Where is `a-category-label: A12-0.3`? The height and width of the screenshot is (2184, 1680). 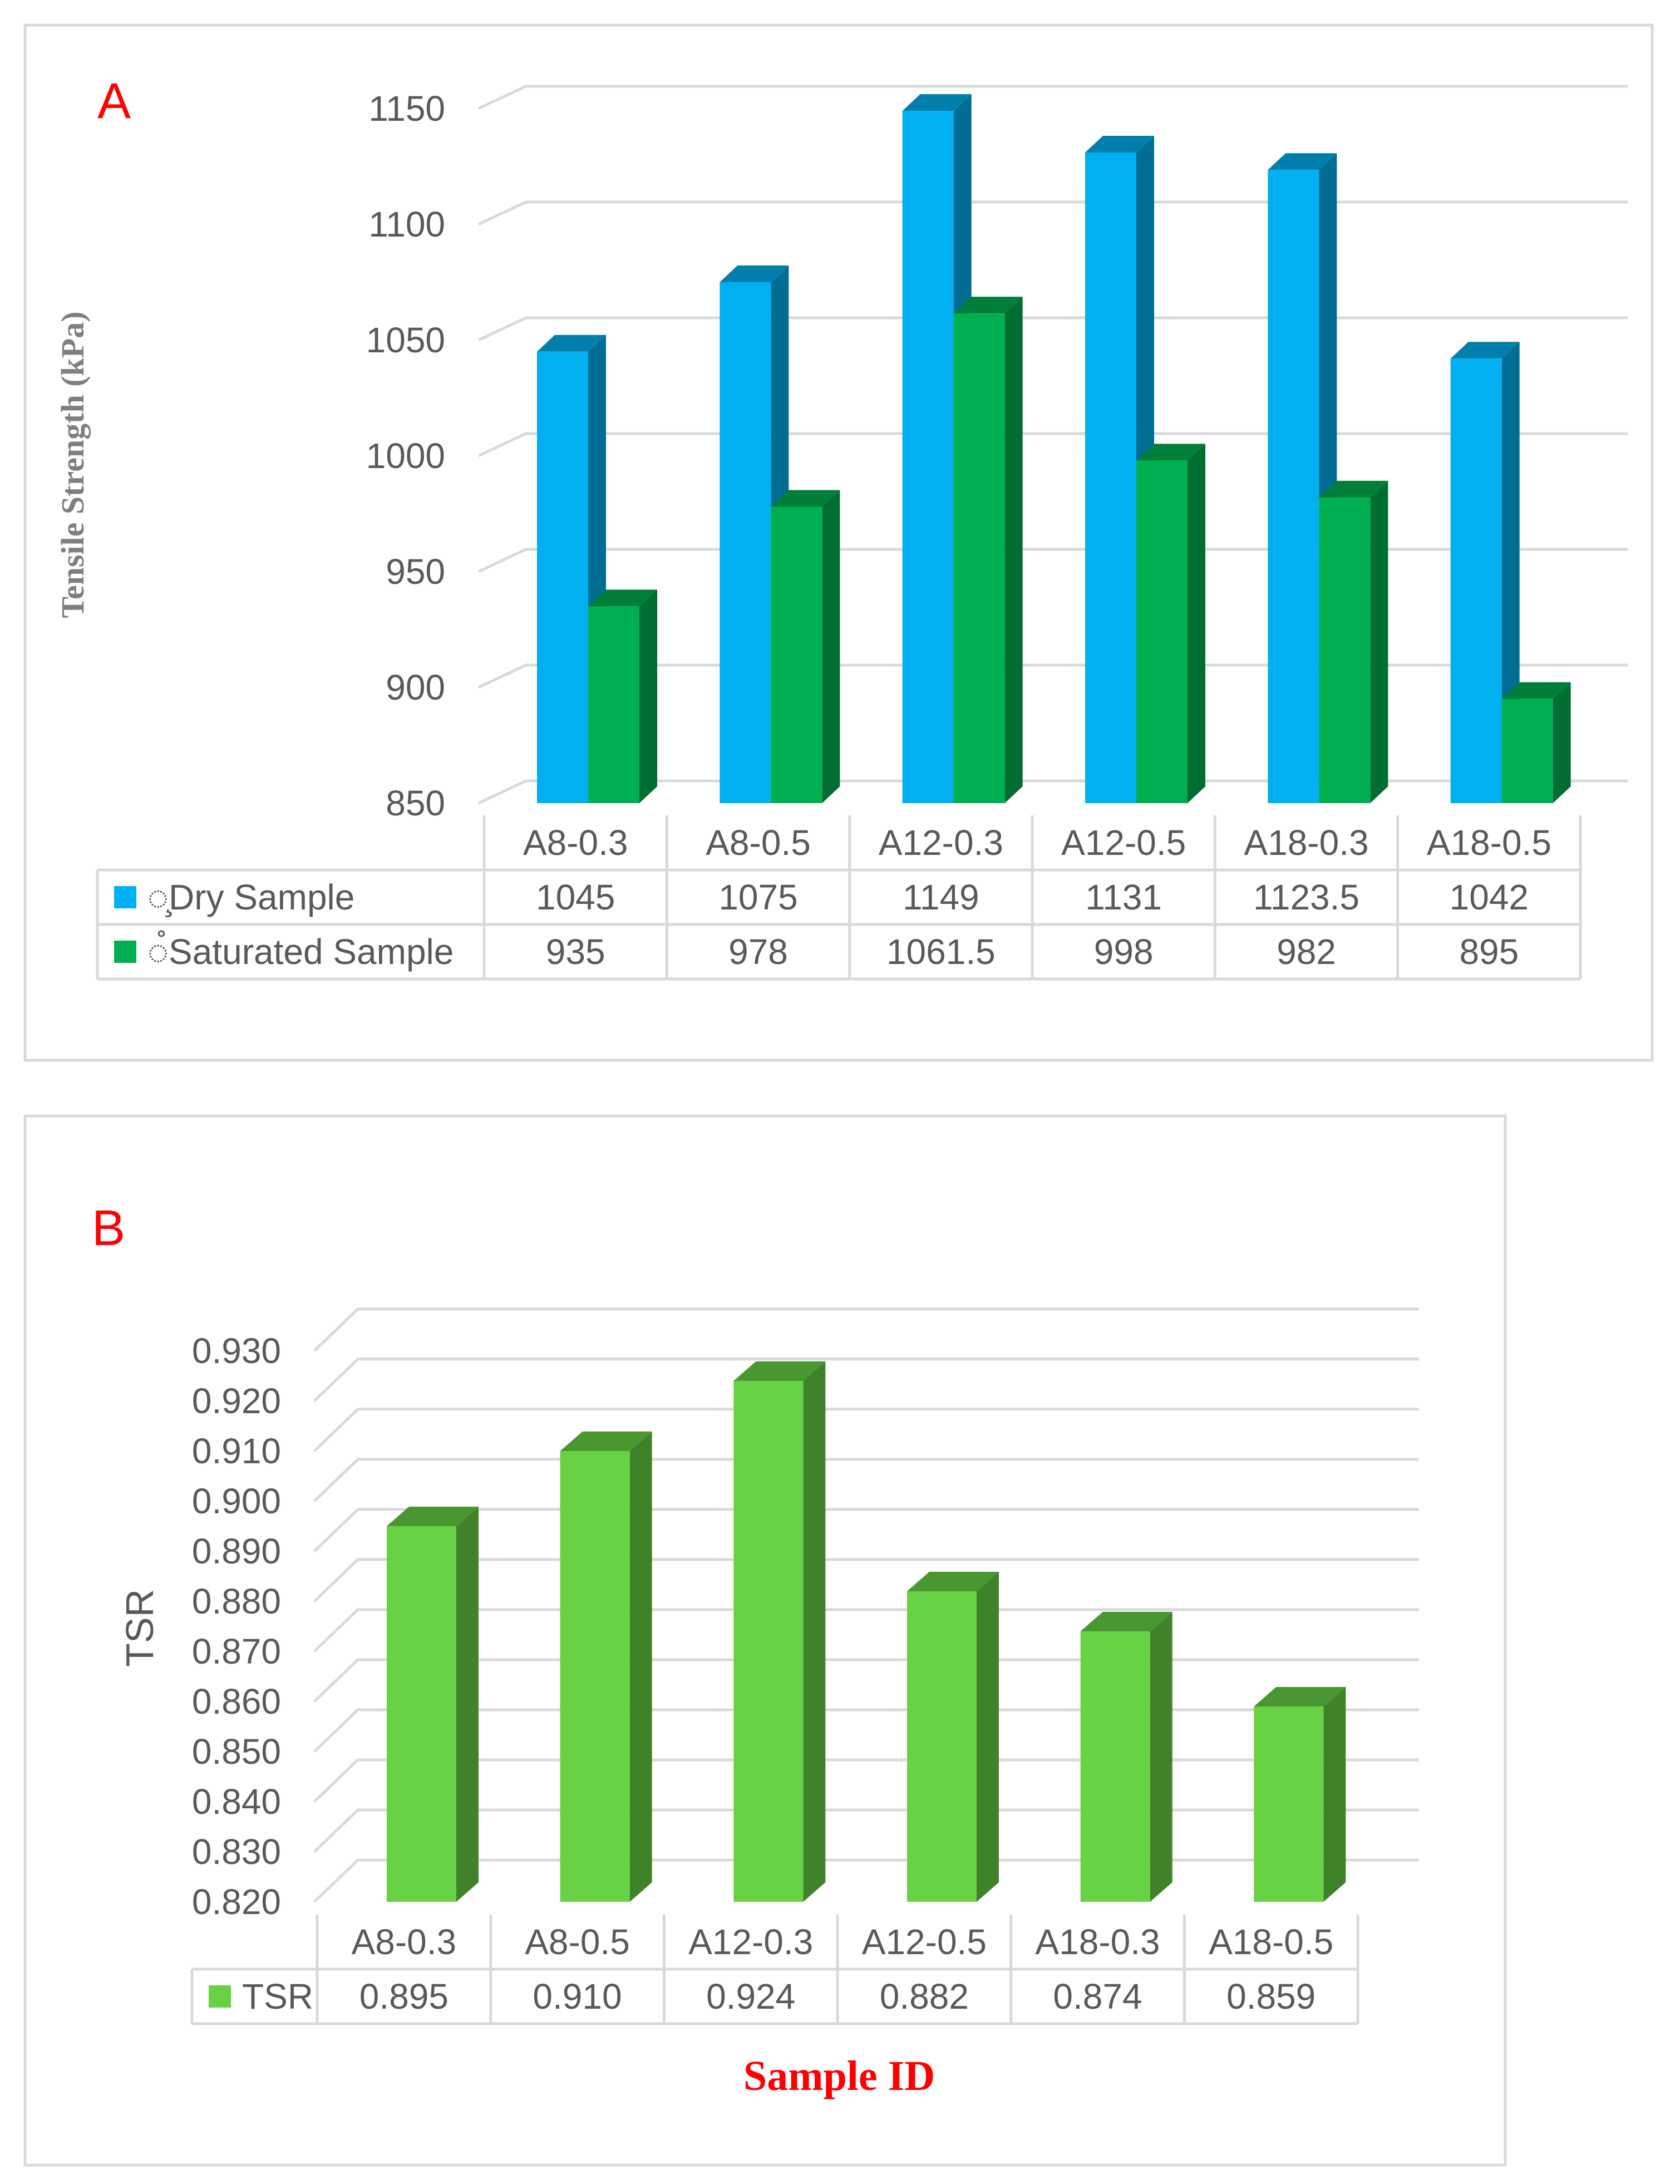 a-category-label: A12-0.3 is located at coordinates (941, 843).